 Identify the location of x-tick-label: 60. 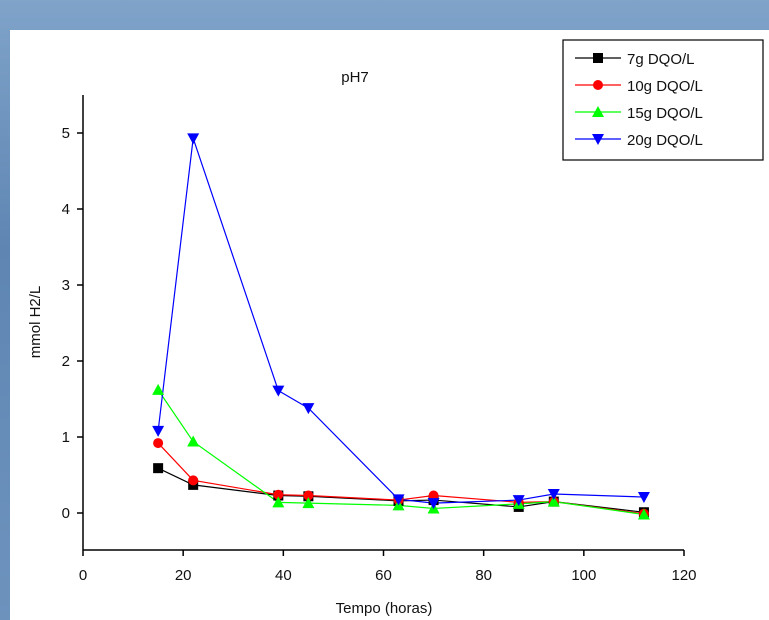
(383, 575).